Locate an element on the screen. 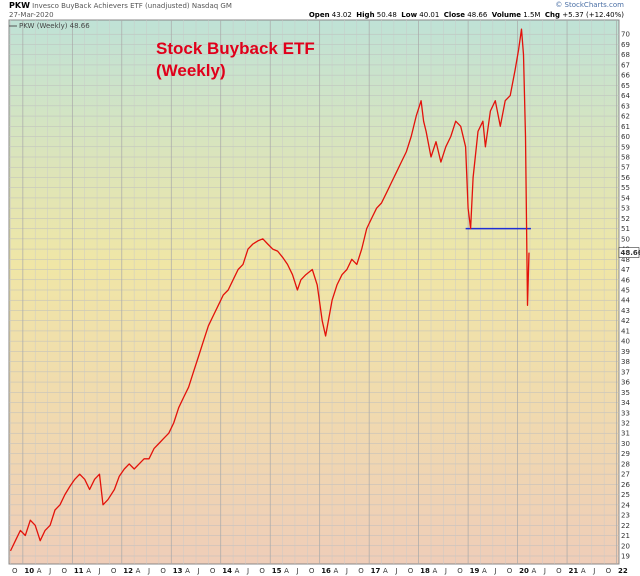 This screenshot has height=576, width=640. x-year-label: 14 is located at coordinates (227, 571).